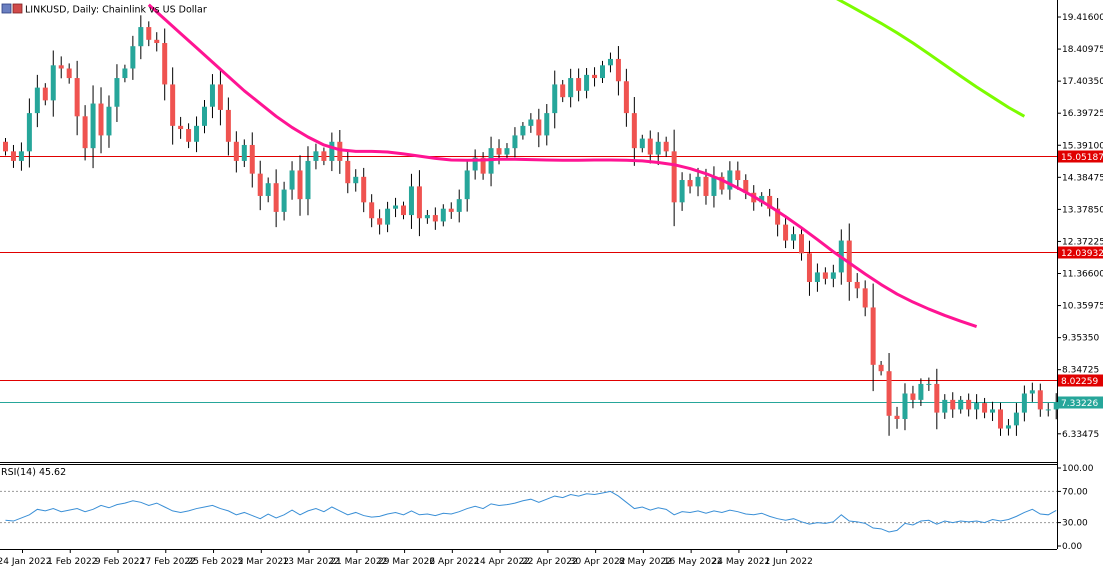  What do you see at coordinates (263, 562) in the screenshot?
I see `time-tick-label: 5 Mar 2022` at bounding box center [263, 562].